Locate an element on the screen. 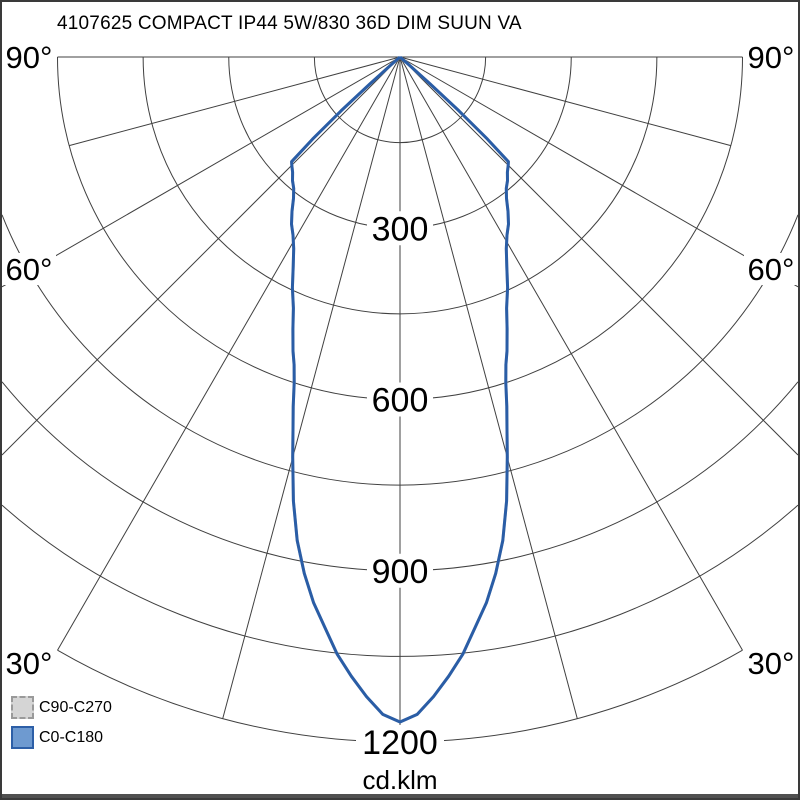 The width and height of the screenshot is (800, 800). ring-value-label: 300 is located at coordinates (400, 229).